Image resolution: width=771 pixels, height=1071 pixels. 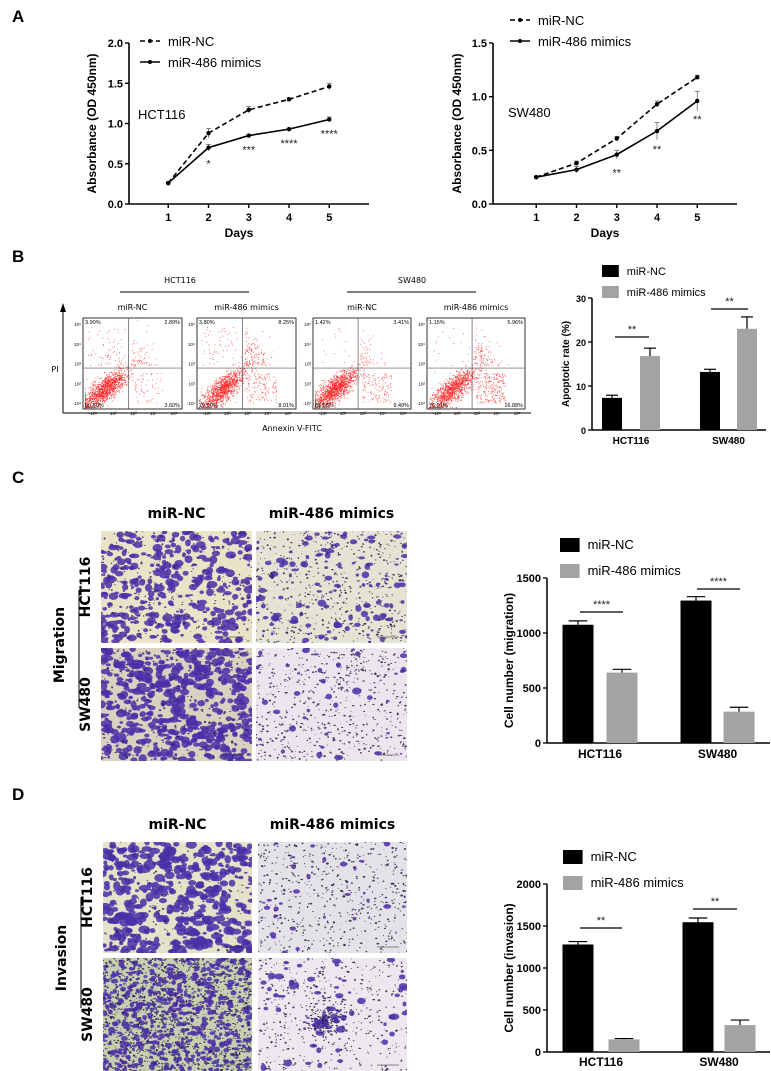 I want to click on x-tick-label: 10⁴, so click(x=383, y=413).